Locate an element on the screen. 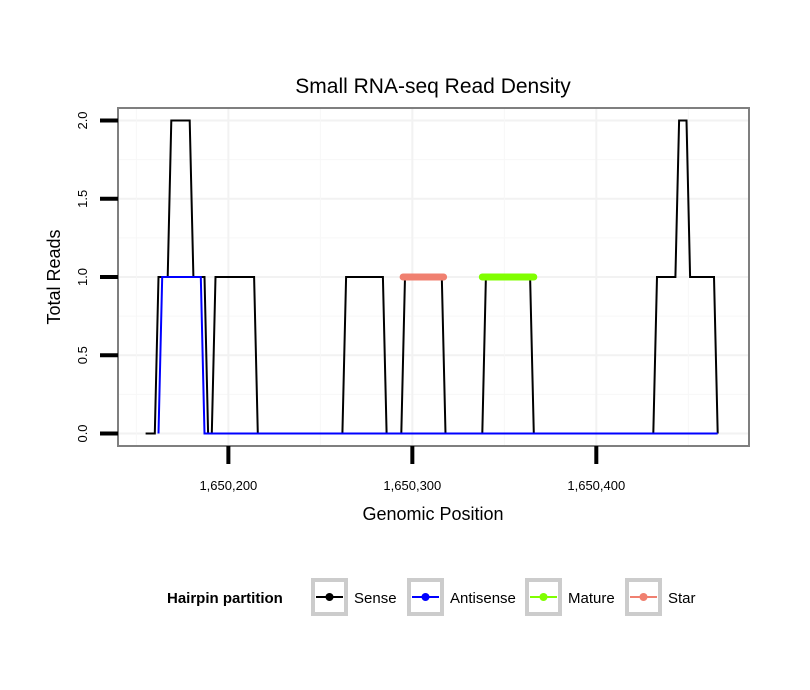  y-tick-label: 1.0 is located at coordinates (82, 277).